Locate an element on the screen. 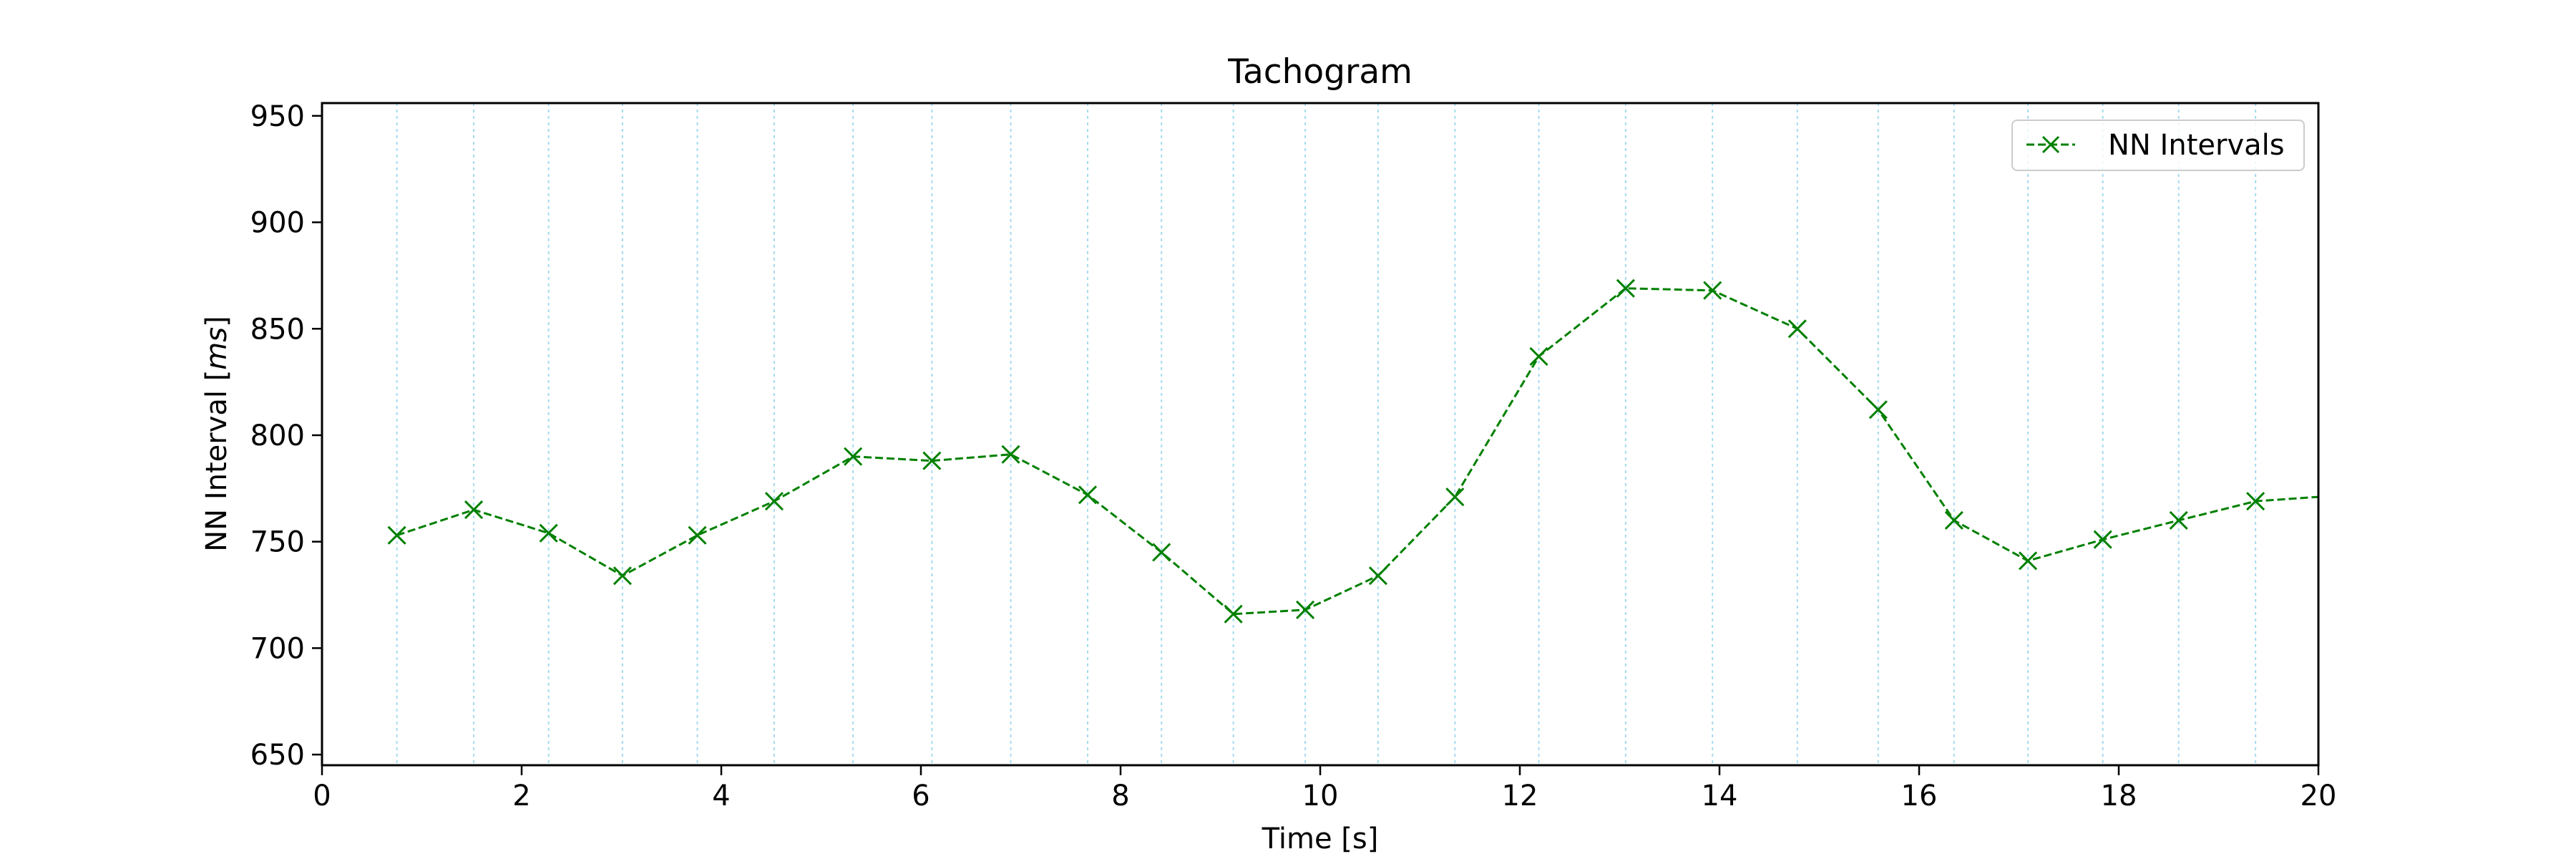 The image size is (2576, 859). legend: NN Intervals is located at coordinates (2158, 145).